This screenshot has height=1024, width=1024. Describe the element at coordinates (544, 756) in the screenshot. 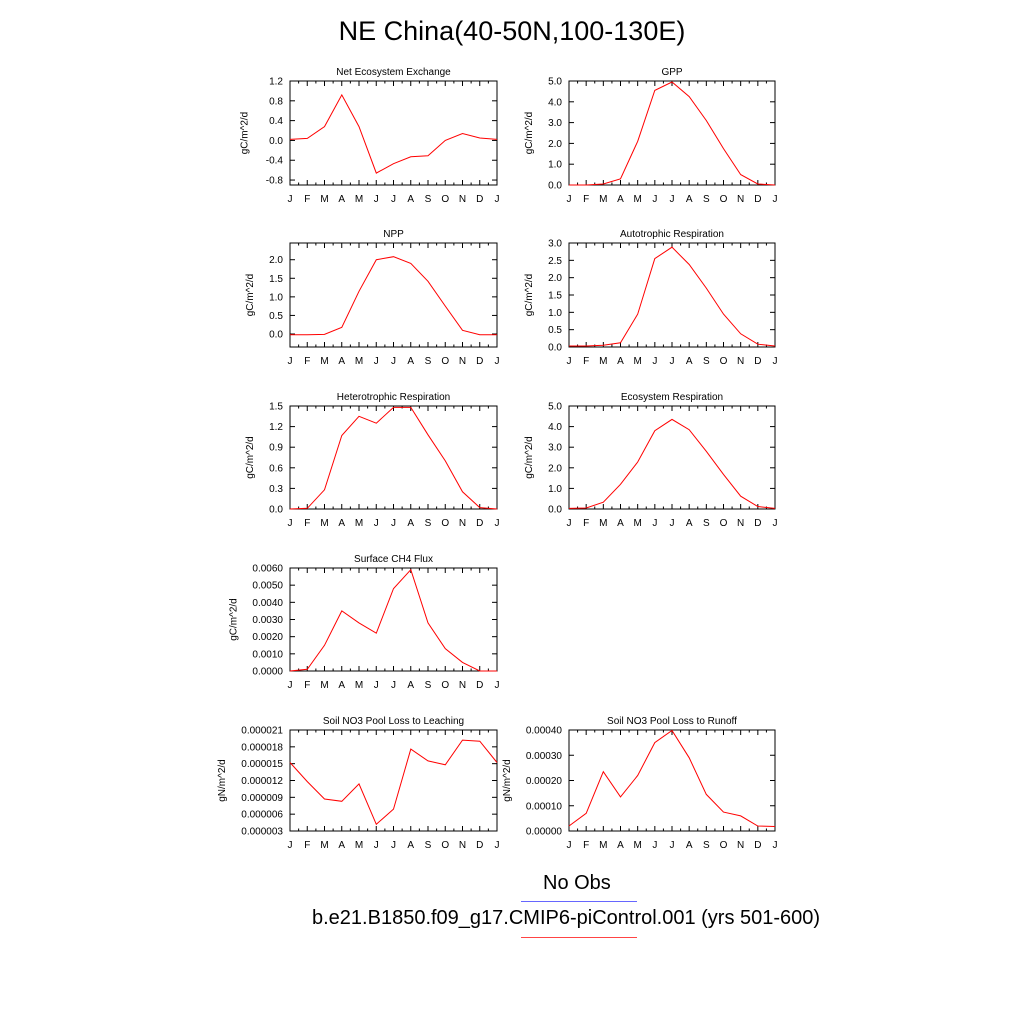

I see `y-tick-label: 0.00030` at that location.